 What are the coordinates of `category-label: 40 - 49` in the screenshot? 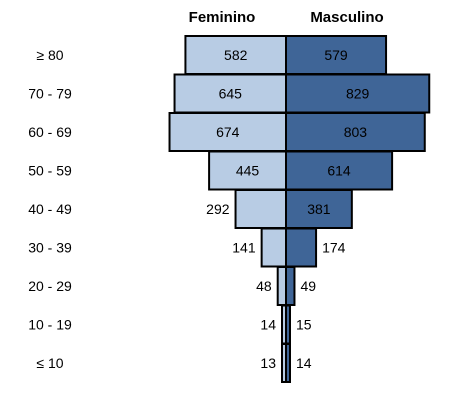 It's located at (50, 209).